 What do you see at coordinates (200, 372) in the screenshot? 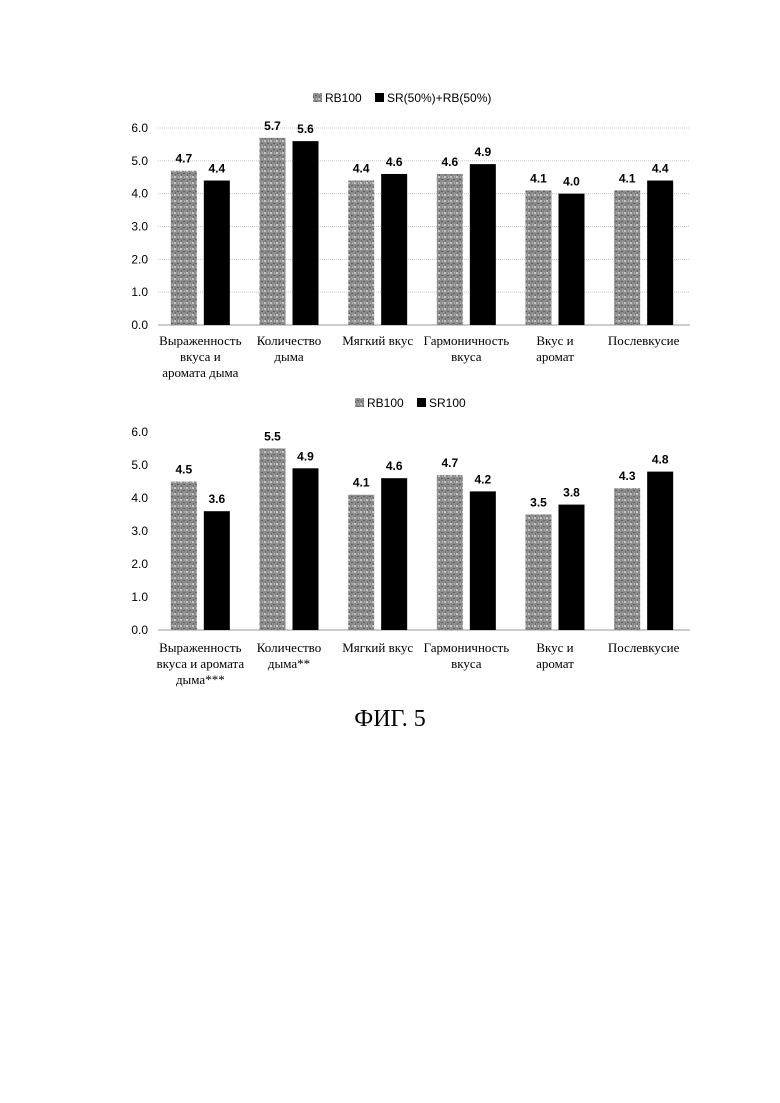
I see `category-label: аромата дыма` at bounding box center [200, 372].